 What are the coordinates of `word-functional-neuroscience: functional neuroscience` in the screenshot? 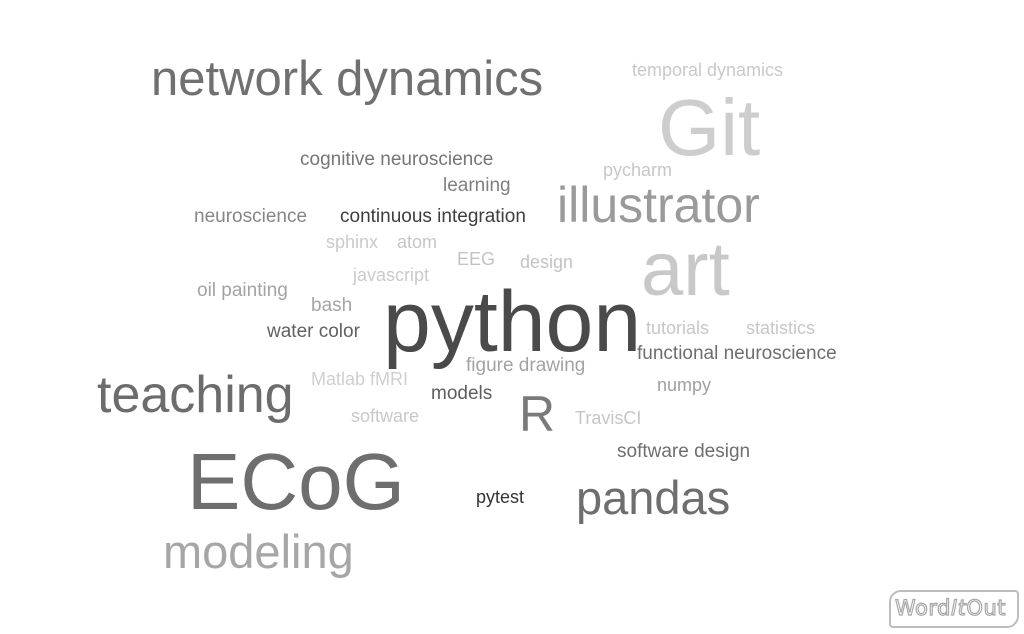 It's located at (737, 353).